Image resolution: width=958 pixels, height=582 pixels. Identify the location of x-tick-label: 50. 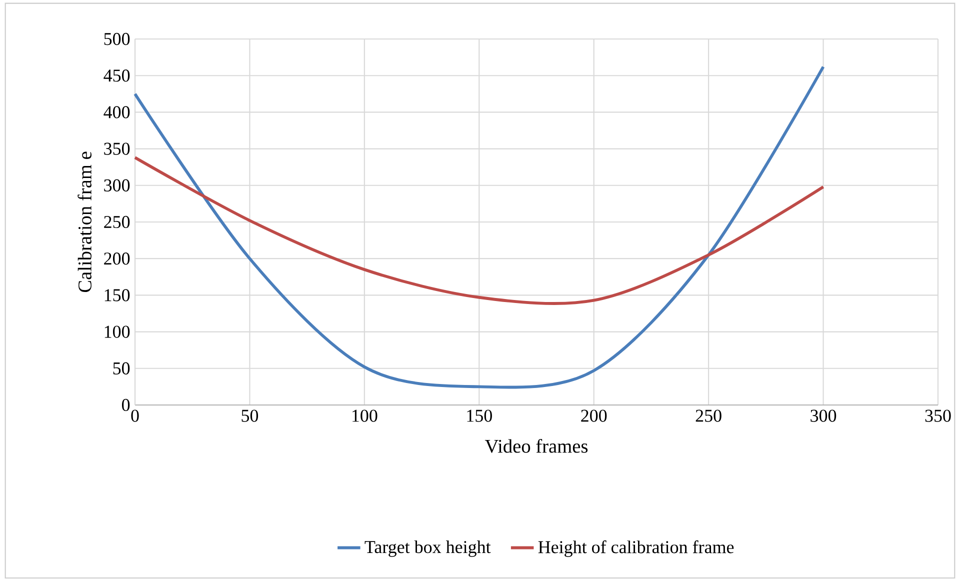
(250, 416).